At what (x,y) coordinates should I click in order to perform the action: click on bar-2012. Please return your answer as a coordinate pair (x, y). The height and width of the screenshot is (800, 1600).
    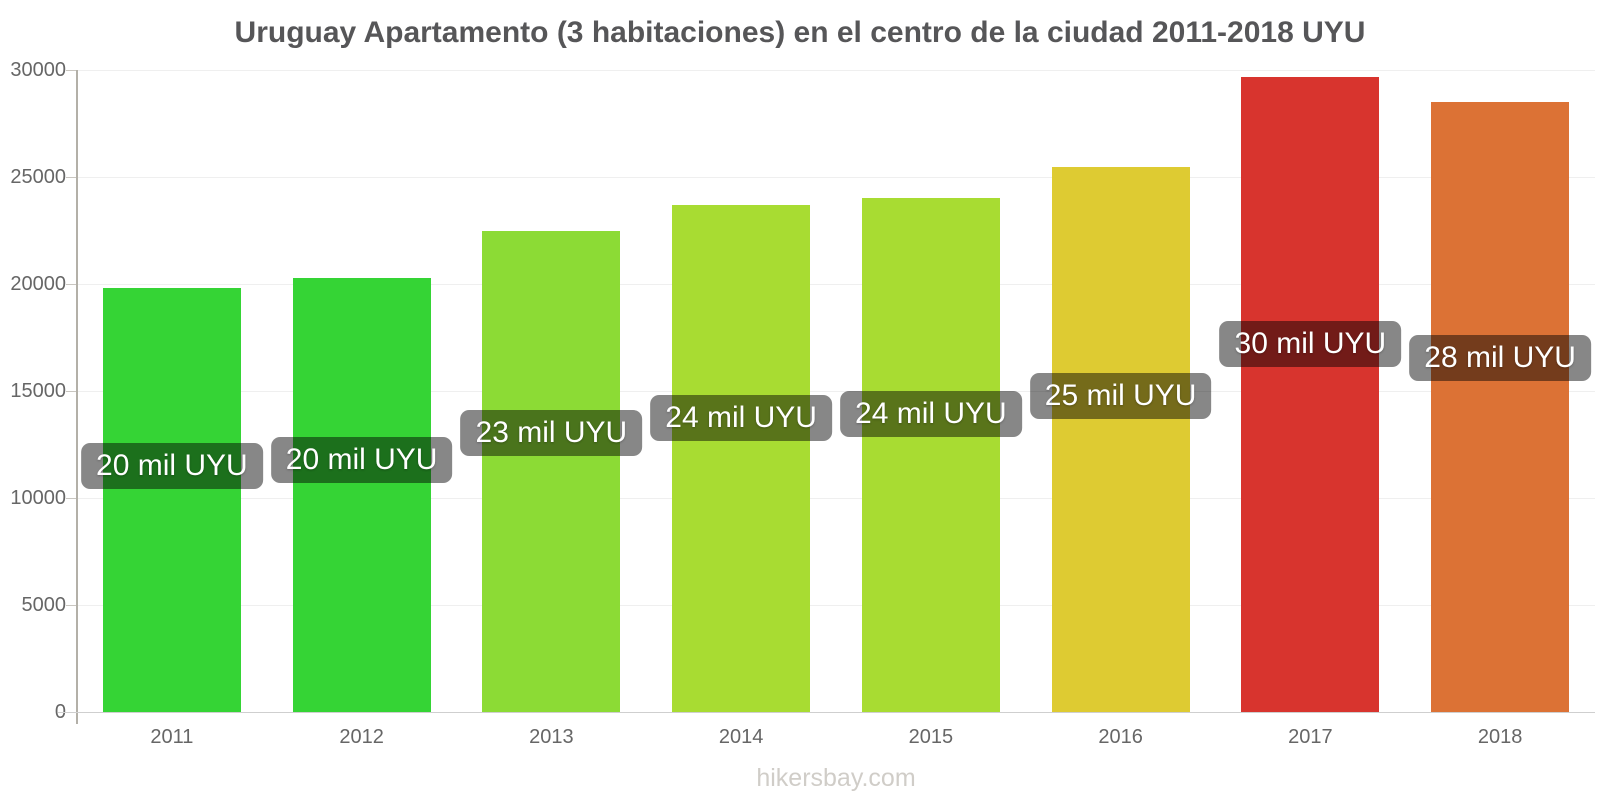
    Looking at the image, I should click on (361, 494).